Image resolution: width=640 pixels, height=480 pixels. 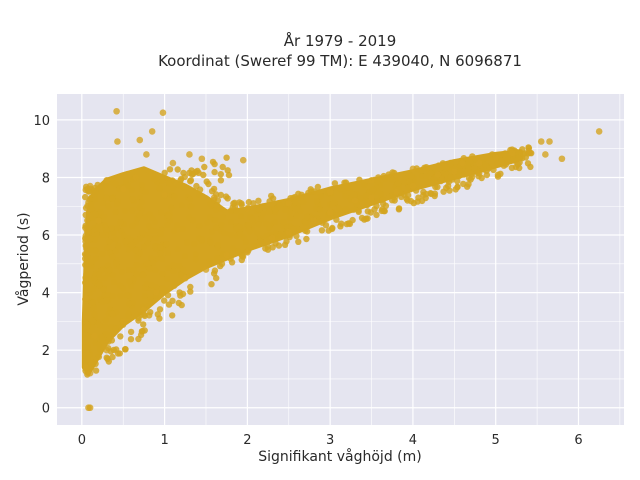 I want to click on x-tick-label: 5, so click(x=496, y=440).